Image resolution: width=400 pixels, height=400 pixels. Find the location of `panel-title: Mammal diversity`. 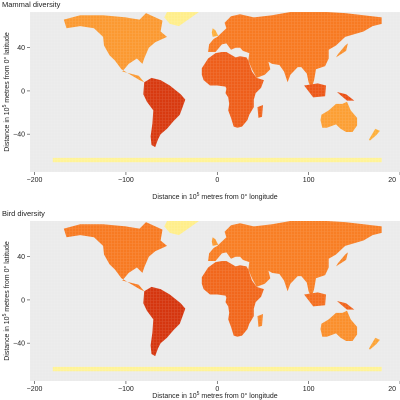

panel-title: Mammal diversity is located at coordinates (31, 4).